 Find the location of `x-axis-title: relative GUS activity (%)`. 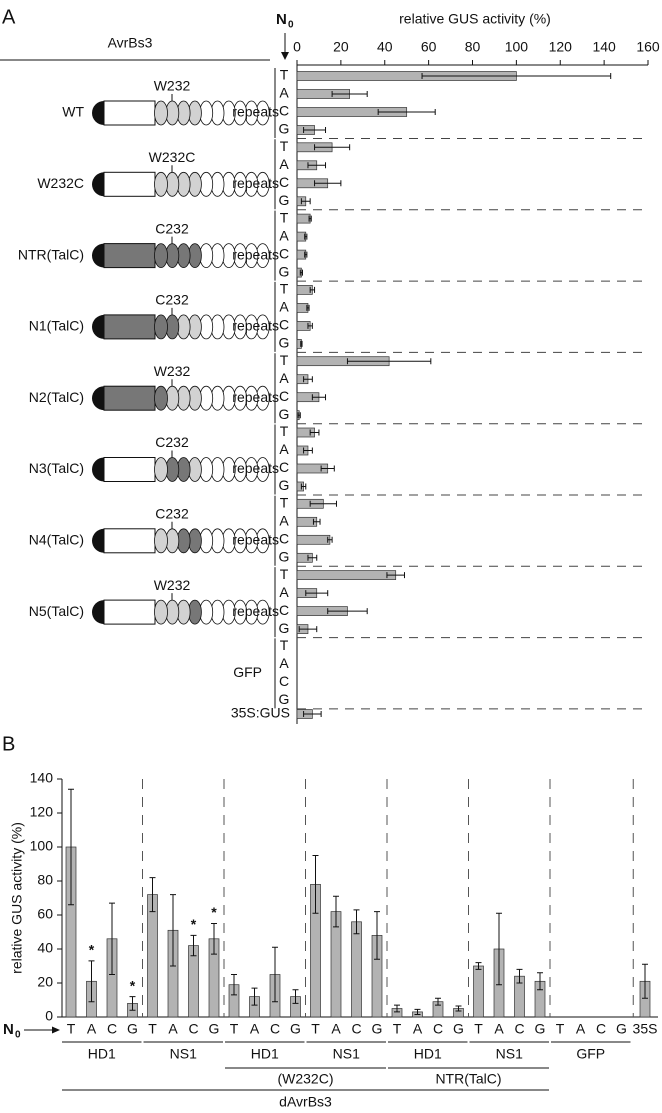

x-axis-title: relative GUS activity (%) is located at coordinates (475, 19).